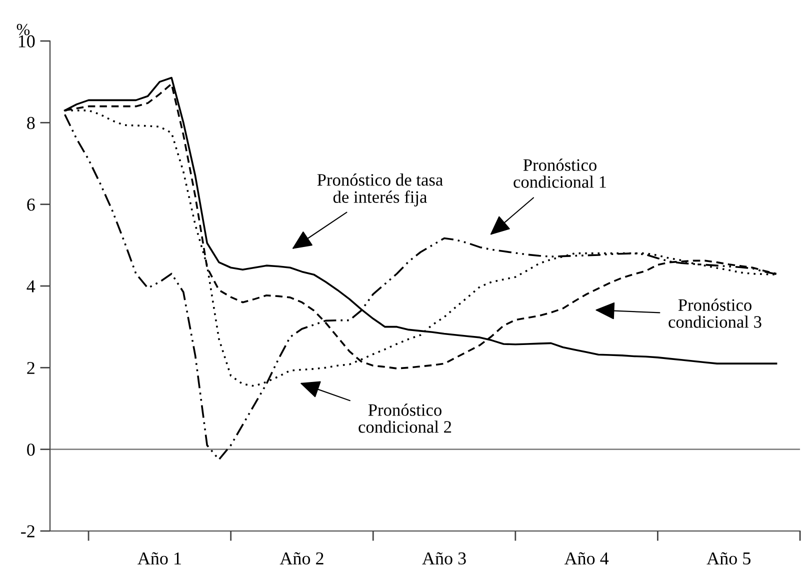 This screenshot has width=801, height=568. What do you see at coordinates (405, 418) in the screenshot?
I see `annotation: Pronóstico condicional 2` at bounding box center [405, 418].